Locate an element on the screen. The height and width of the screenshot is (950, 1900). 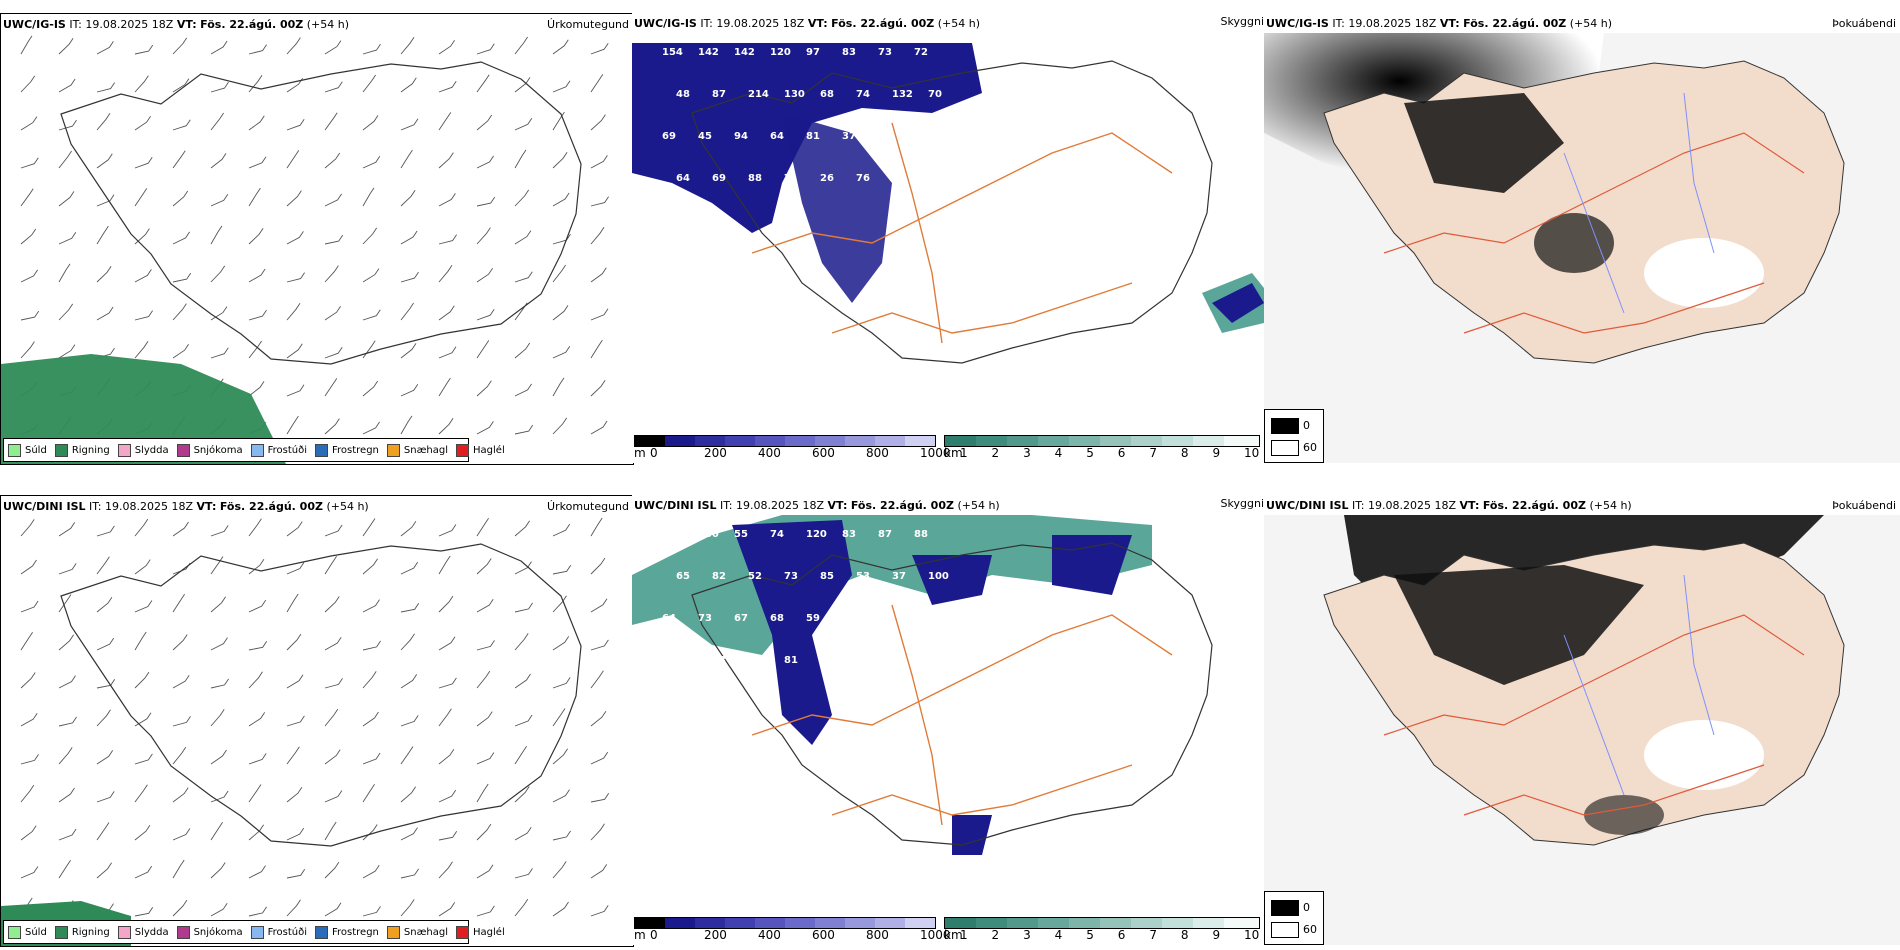
cloud-base-value: 70 is located at coordinates (921, 136).